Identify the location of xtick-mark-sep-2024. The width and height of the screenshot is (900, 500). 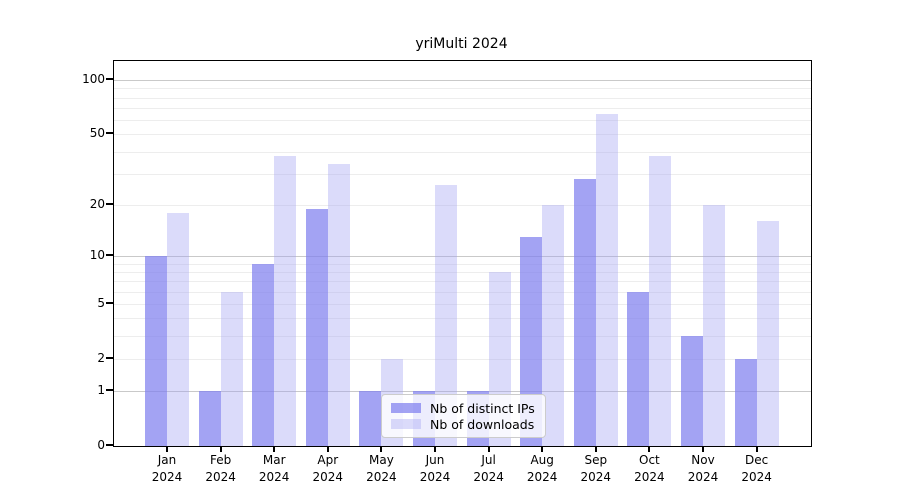
(595, 449).